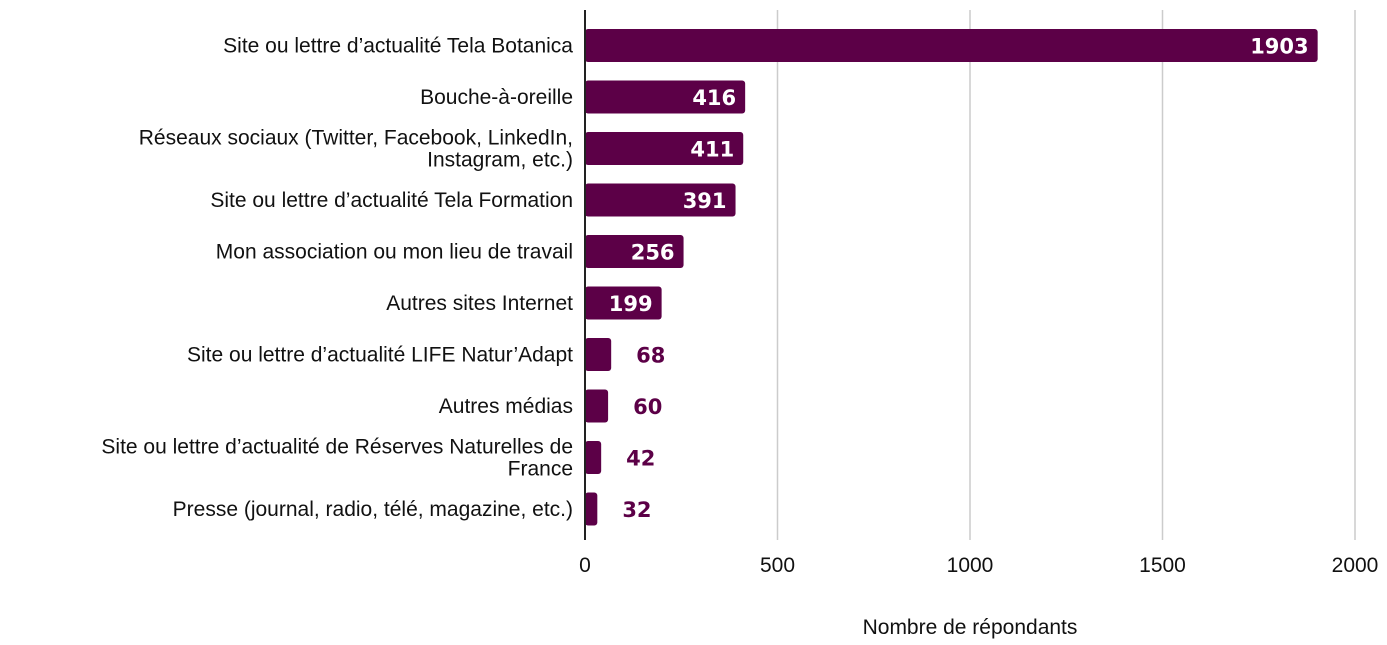 The image size is (1387, 645). What do you see at coordinates (712, 150) in the screenshot?
I see `data-label: 411` at bounding box center [712, 150].